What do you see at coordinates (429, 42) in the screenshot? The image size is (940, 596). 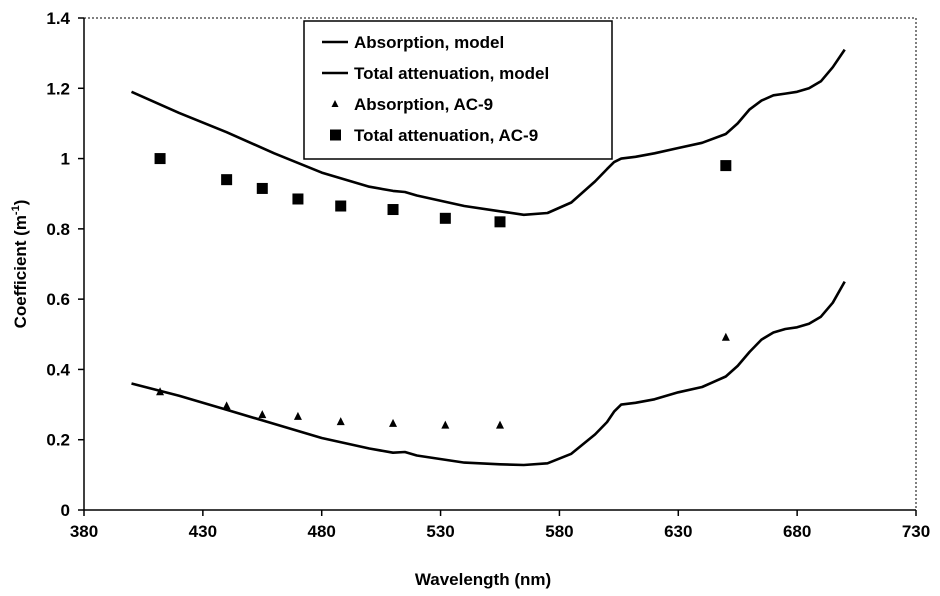 I see `legend-label-absorption-model: Absorption, model` at bounding box center [429, 42].